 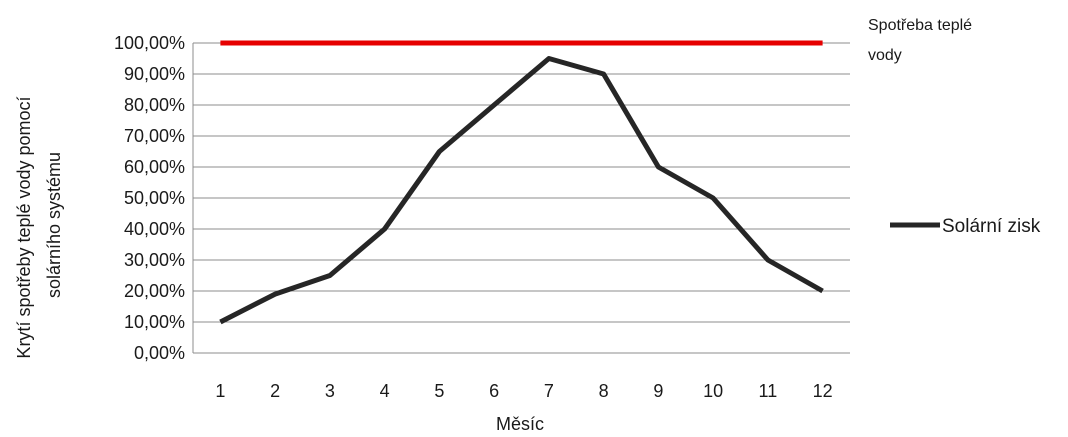 What do you see at coordinates (768, 391) in the screenshot?
I see `x-tick-label: 11` at bounding box center [768, 391].